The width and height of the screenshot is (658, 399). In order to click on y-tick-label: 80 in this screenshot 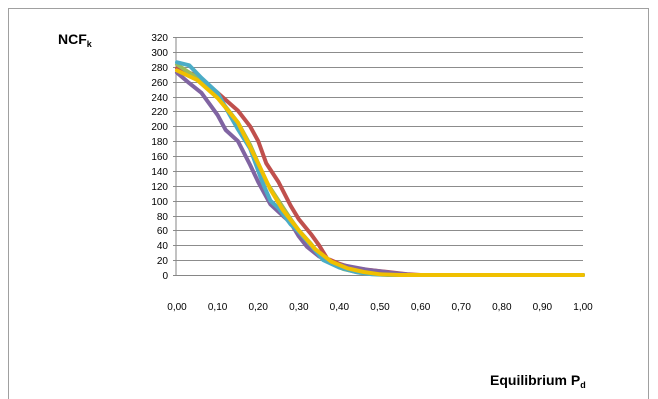, I will do `click(163, 217)`.